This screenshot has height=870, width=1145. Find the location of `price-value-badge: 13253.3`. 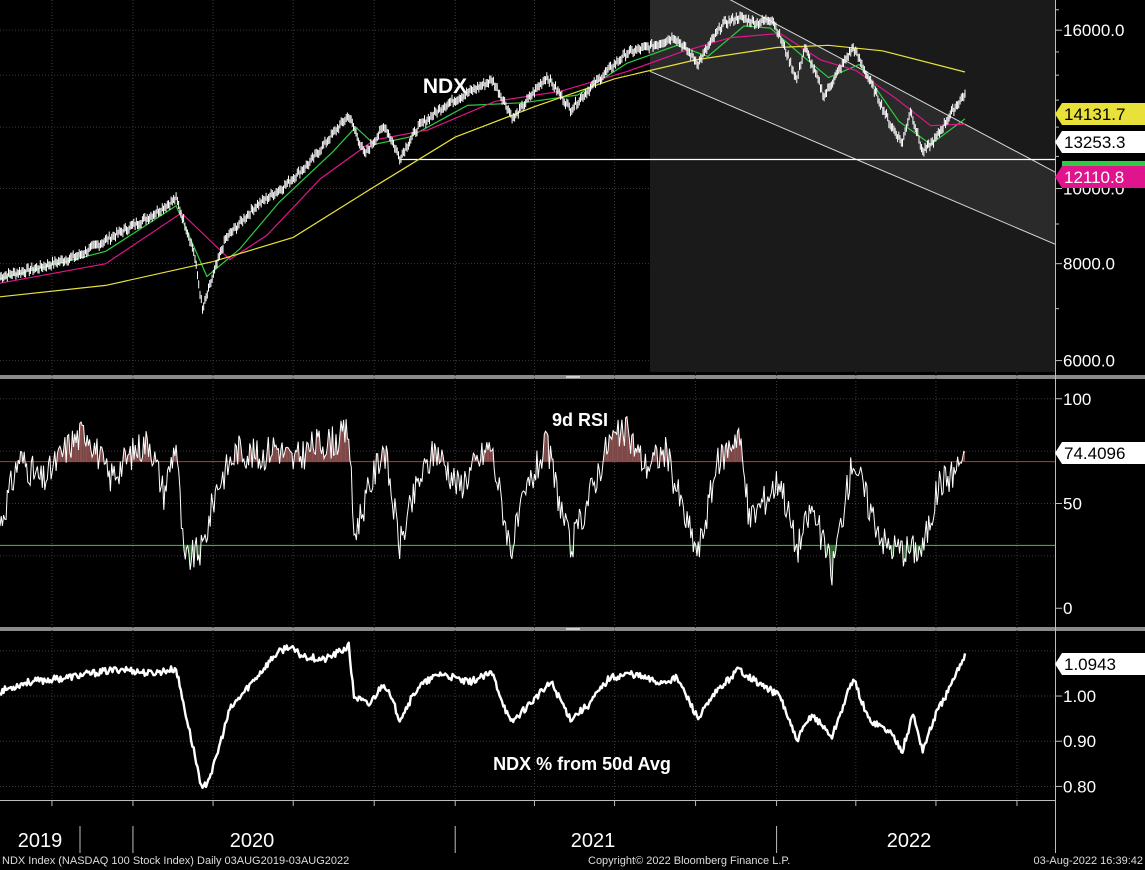

price-value-badge: 13253.3 is located at coordinates (1100, 142).